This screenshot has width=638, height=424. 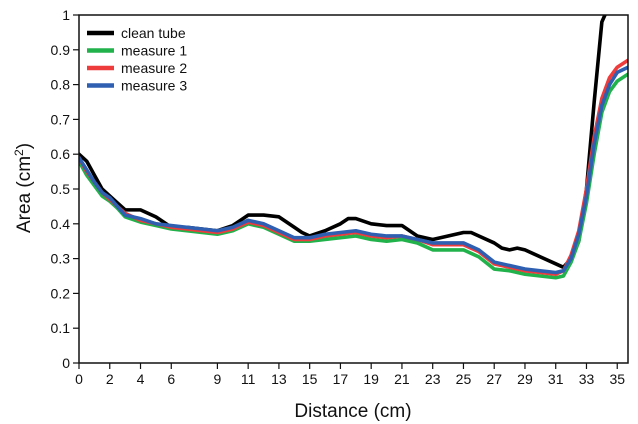 What do you see at coordinates (61, 259) in the screenshot?
I see `y-tick-label: 0.3` at bounding box center [61, 259].